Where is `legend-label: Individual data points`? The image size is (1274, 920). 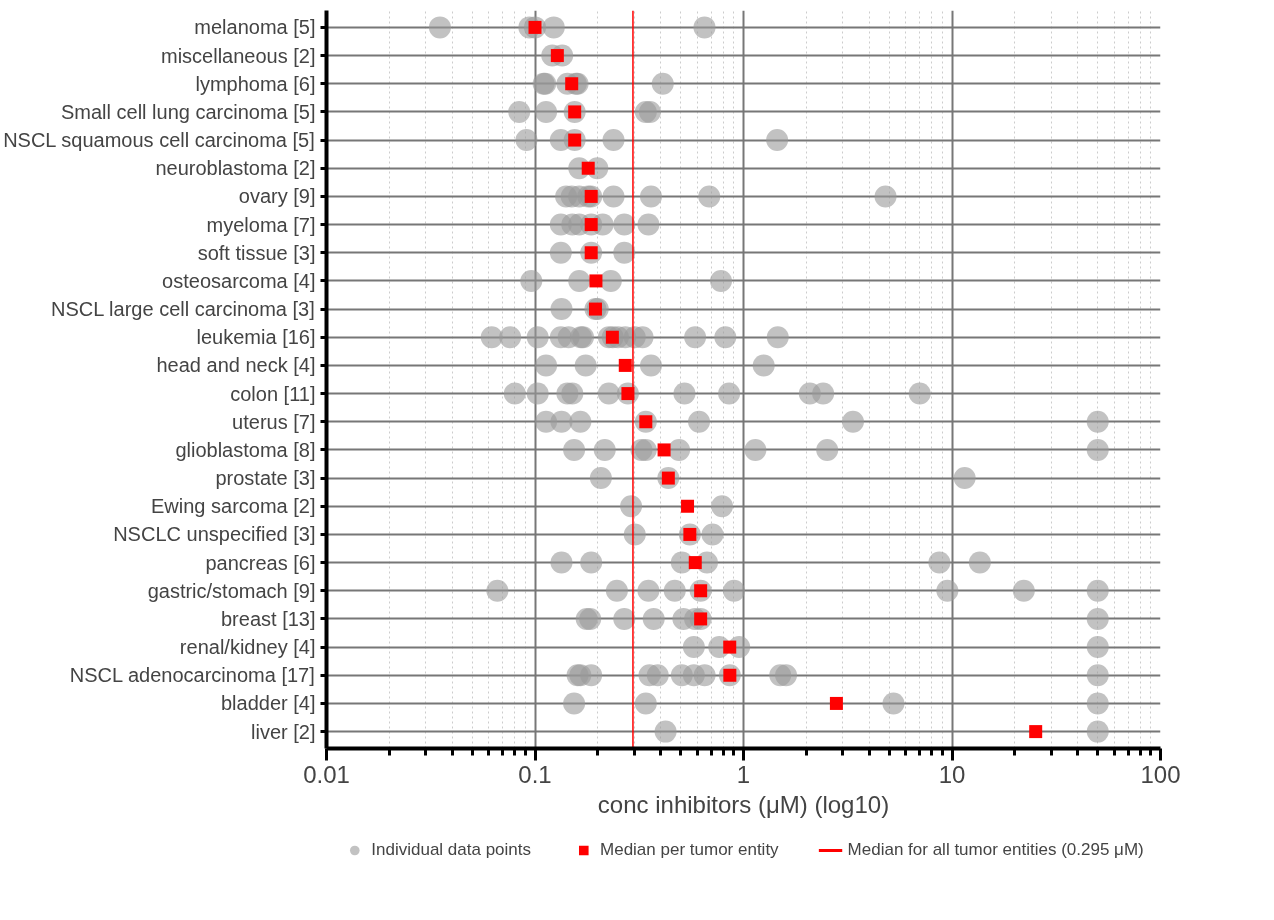 legend-label: Individual data points is located at coordinates (451, 850).